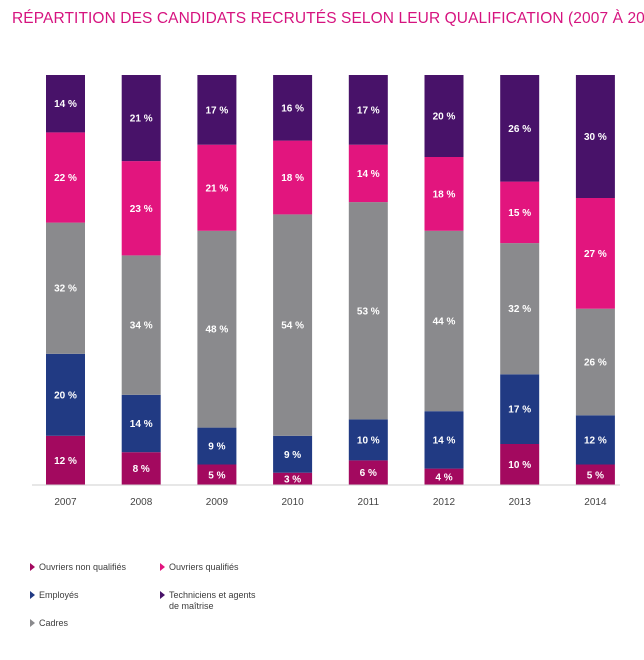 Image resolution: width=644 pixels, height=660 pixels. I want to click on data-label: 48 %, so click(217, 330).